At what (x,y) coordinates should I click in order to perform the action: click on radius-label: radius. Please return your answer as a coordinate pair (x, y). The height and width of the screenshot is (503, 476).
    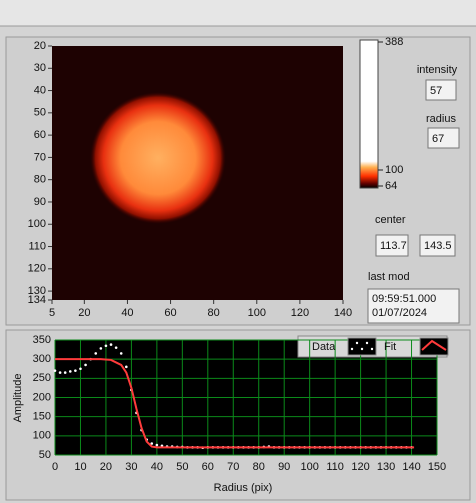
    Looking at the image, I should click on (441, 119).